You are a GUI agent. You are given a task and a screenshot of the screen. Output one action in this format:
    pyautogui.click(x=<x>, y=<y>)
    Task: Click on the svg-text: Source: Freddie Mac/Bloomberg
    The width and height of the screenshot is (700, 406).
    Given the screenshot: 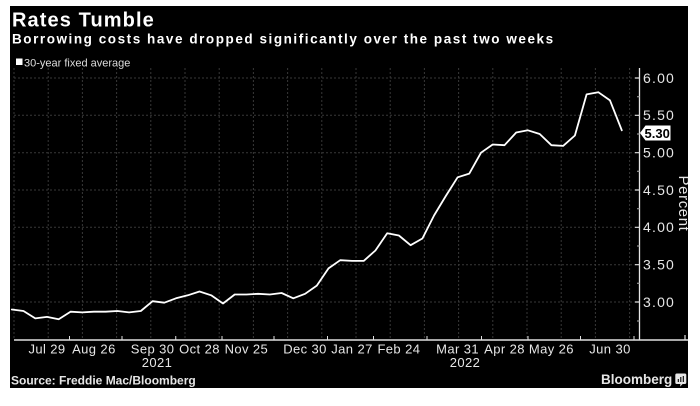 What is the action you would take?
    pyautogui.click(x=103, y=381)
    